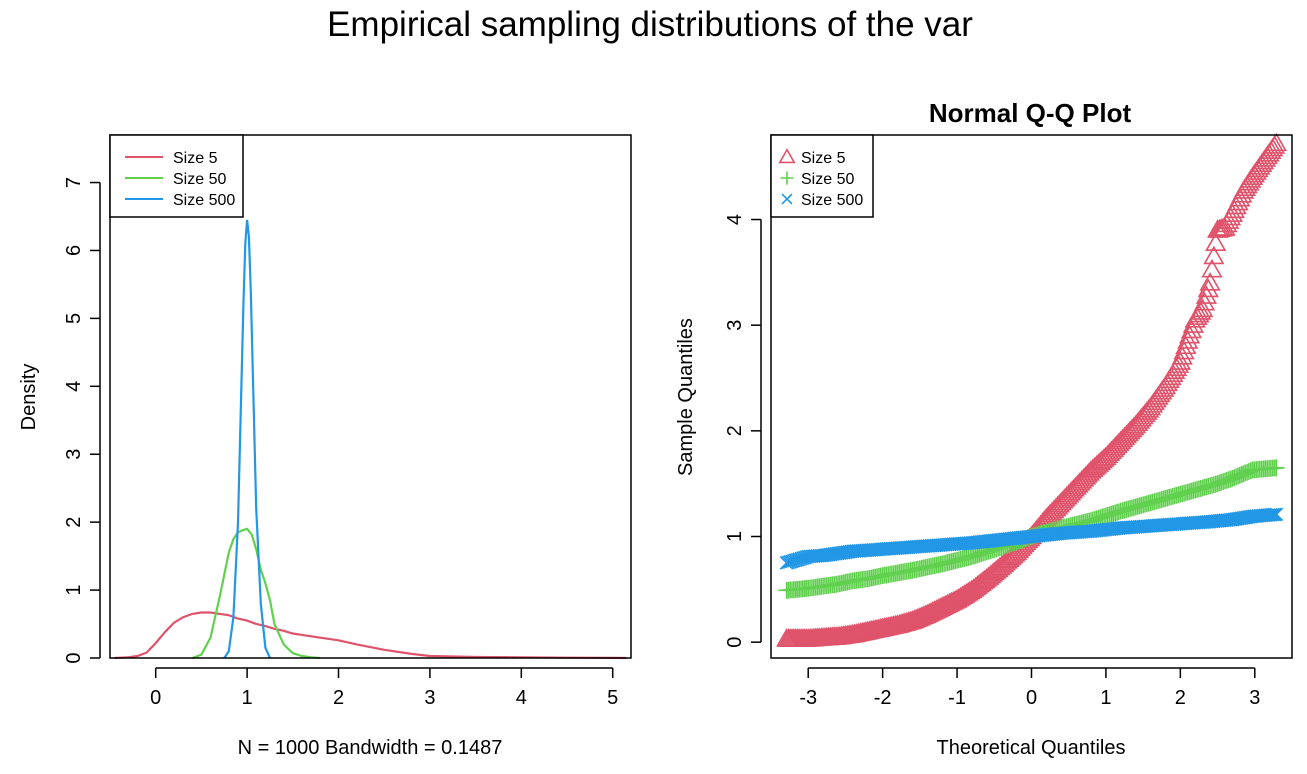  What do you see at coordinates (612, 698) in the screenshot?
I see `density-x-tick-label: 5` at bounding box center [612, 698].